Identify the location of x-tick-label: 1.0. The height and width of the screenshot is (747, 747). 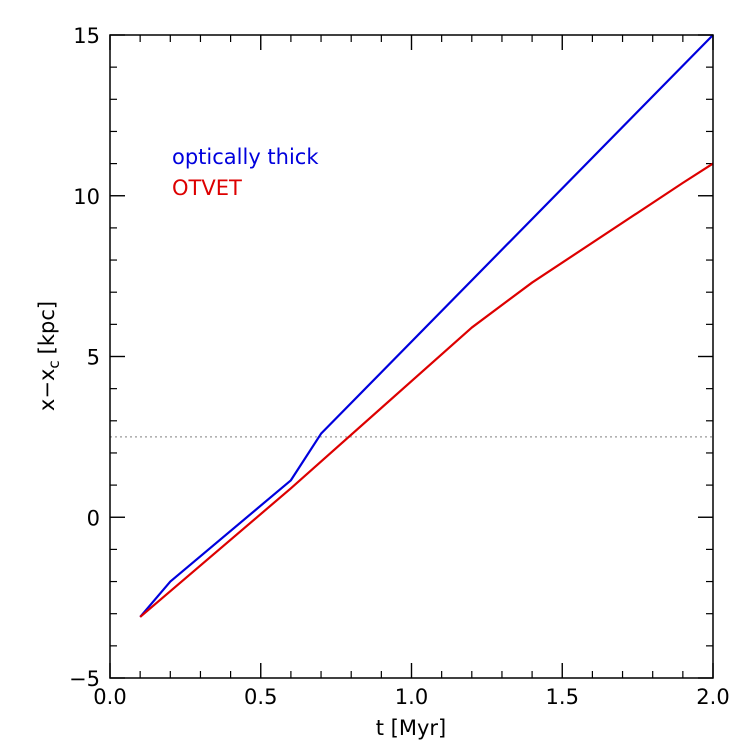
(411, 697).